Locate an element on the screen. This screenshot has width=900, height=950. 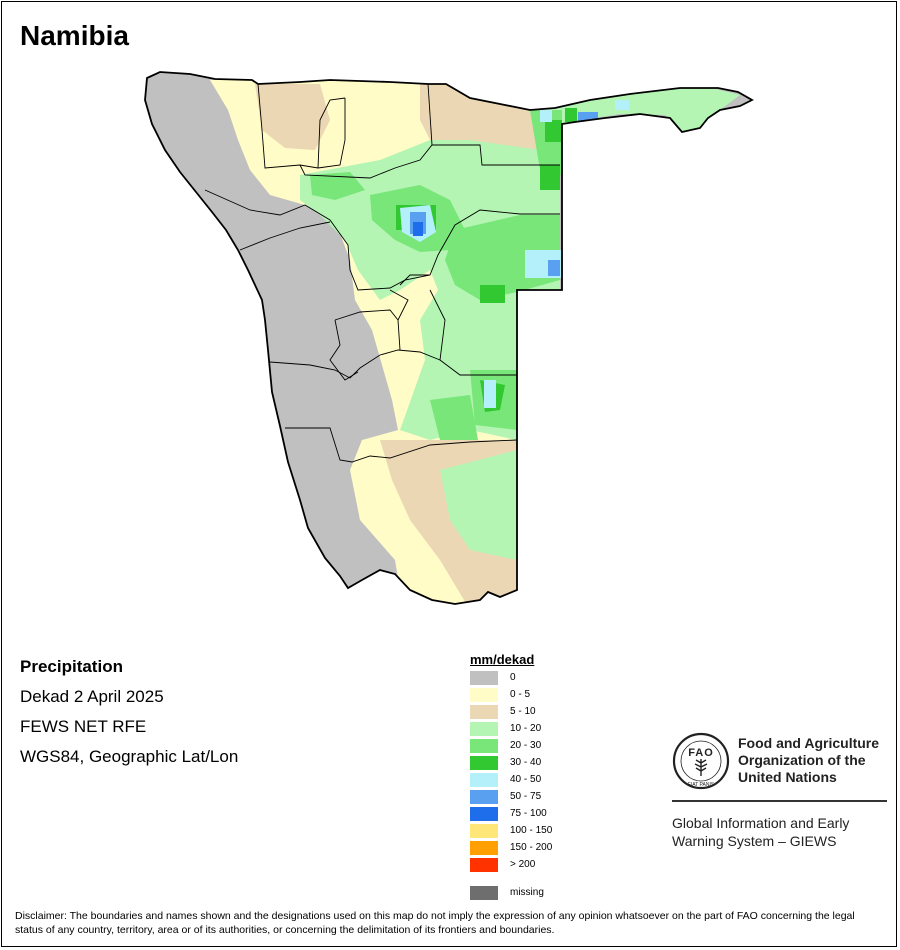
legend-item: 0 - 5 is located at coordinates (570, 695).